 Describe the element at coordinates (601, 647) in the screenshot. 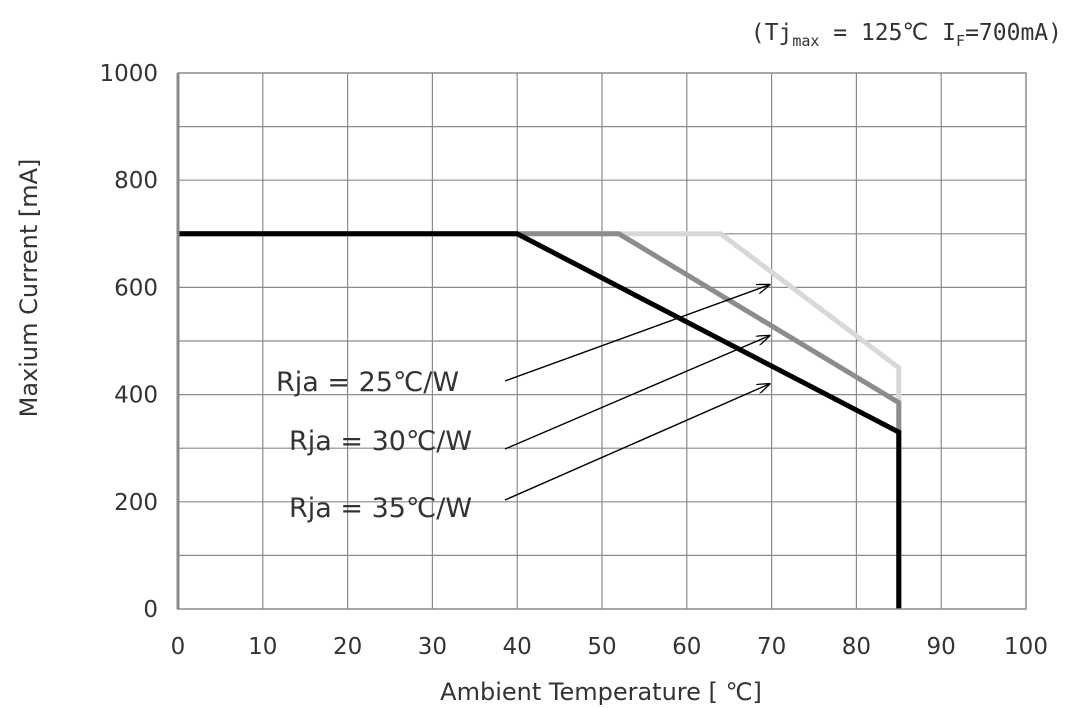

I see `x-tick-label: 50` at that location.